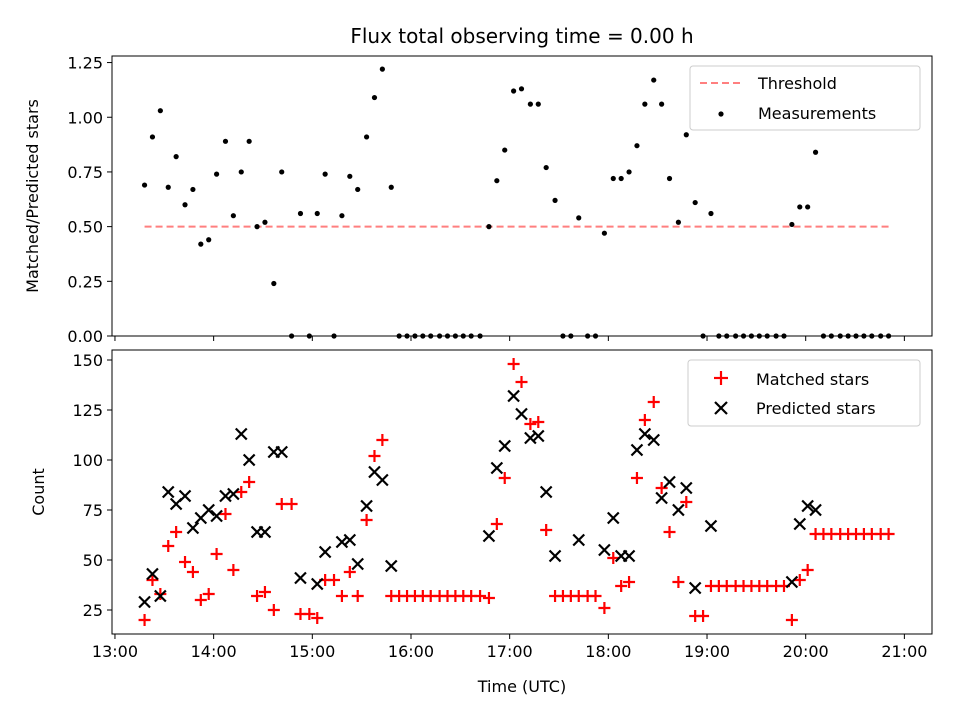 This screenshot has width=960, height=720. What do you see at coordinates (707, 651) in the screenshot?
I see `counts-xtick-label: 19:00` at bounding box center [707, 651].